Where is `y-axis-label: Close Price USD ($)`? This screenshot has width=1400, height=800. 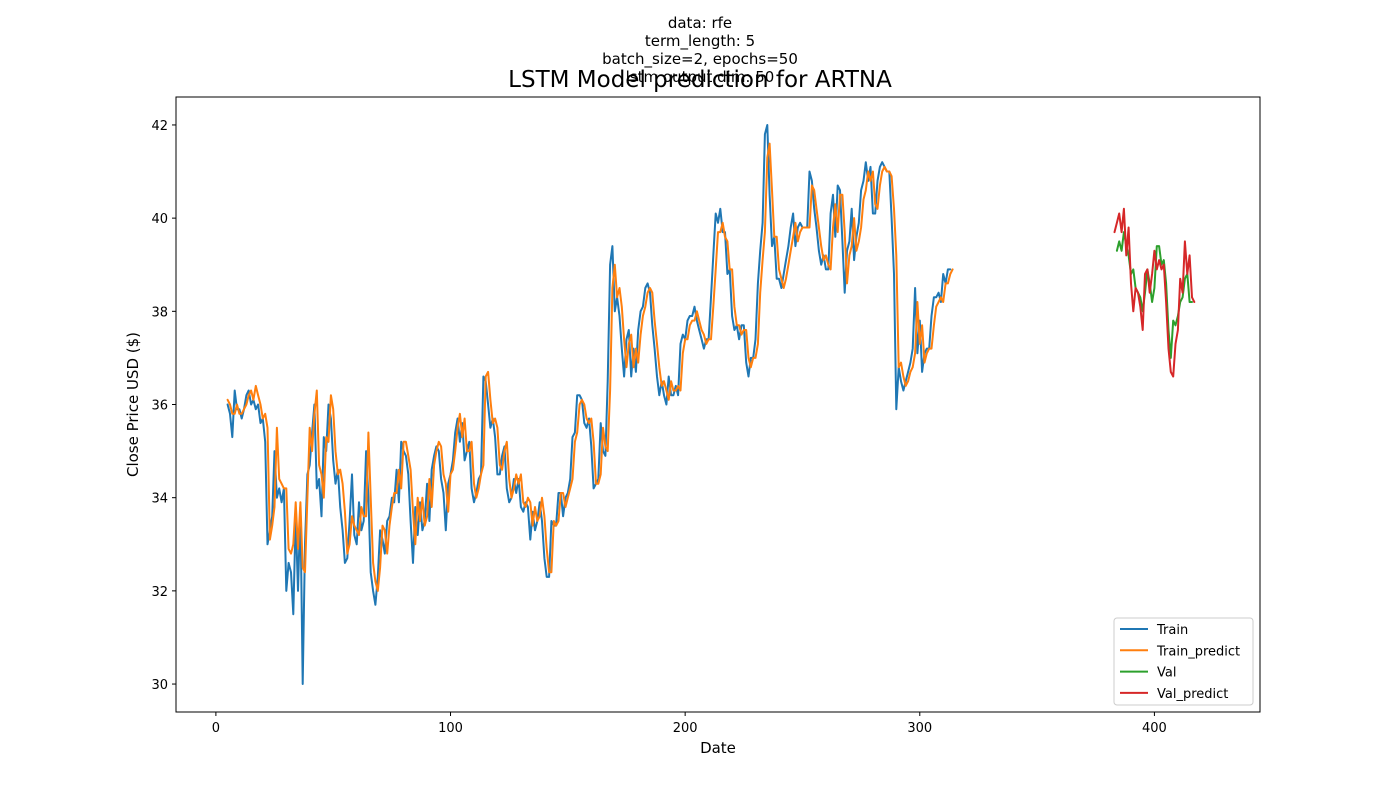 y-axis-label: Close Price USD ($) is located at coordinates (133, 404).